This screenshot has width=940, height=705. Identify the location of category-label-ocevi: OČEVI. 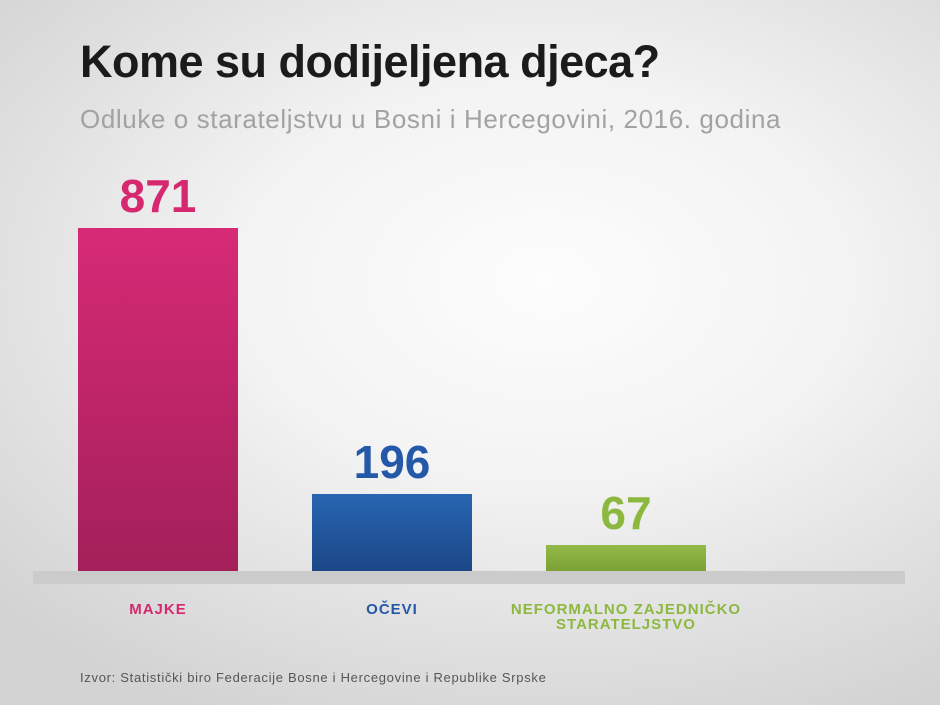
(392, 609).